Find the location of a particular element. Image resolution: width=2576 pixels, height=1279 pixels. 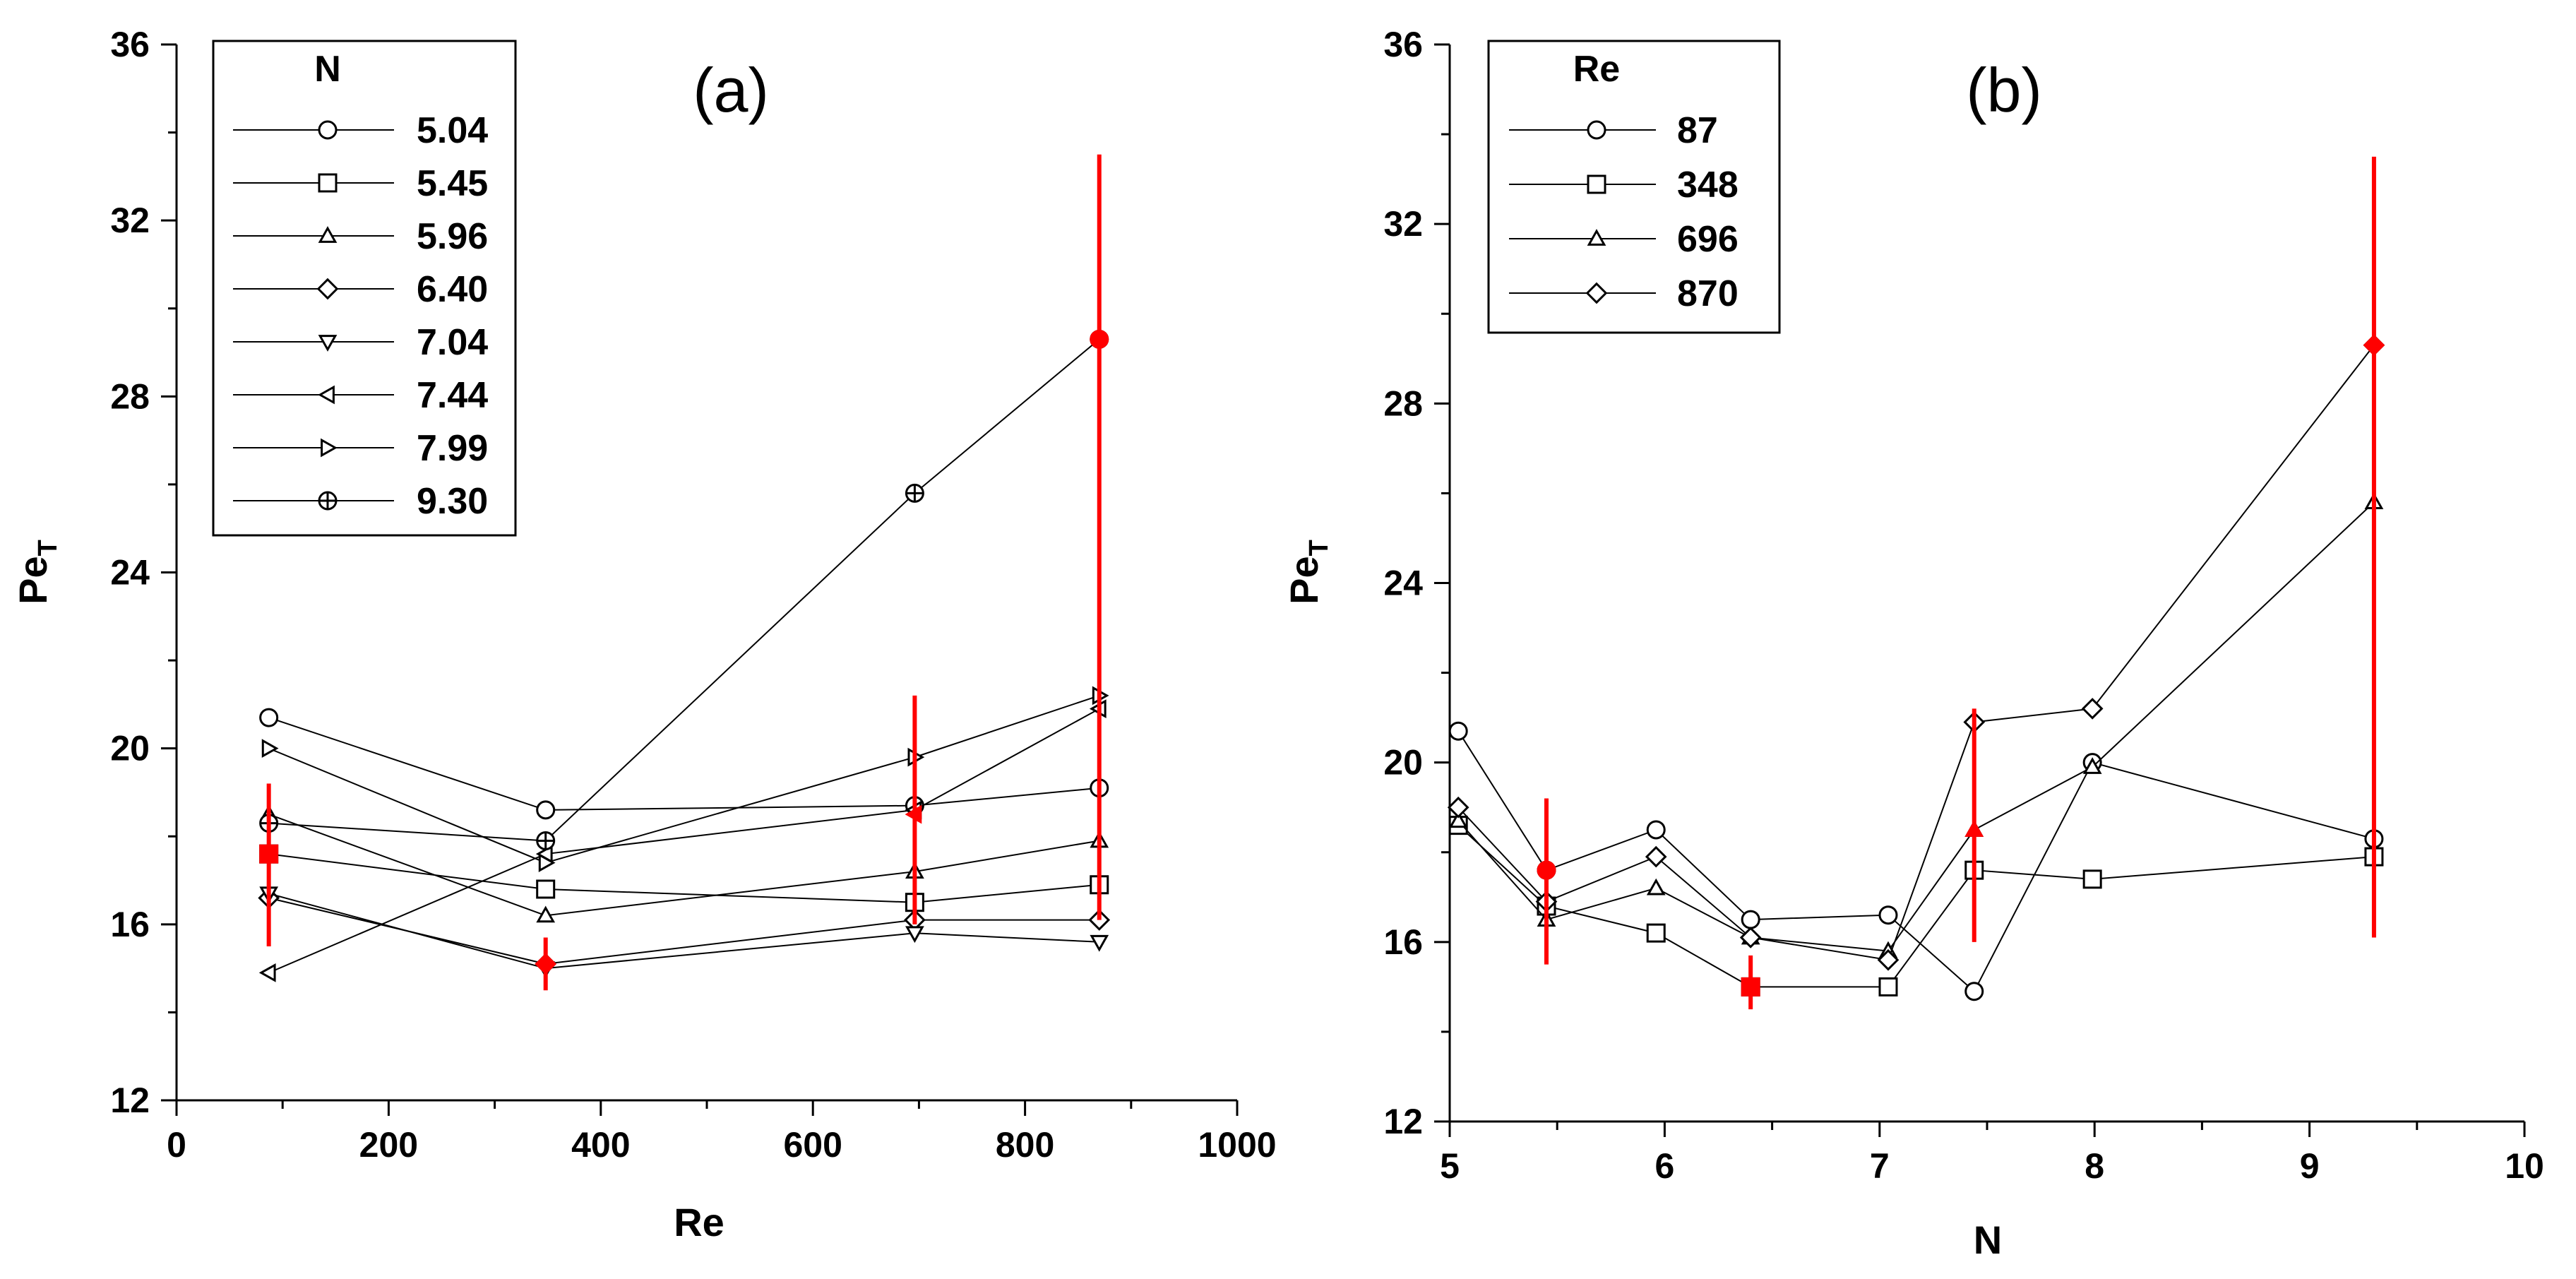

y-tick-label: 16 is located at coordinates (1403, 942).